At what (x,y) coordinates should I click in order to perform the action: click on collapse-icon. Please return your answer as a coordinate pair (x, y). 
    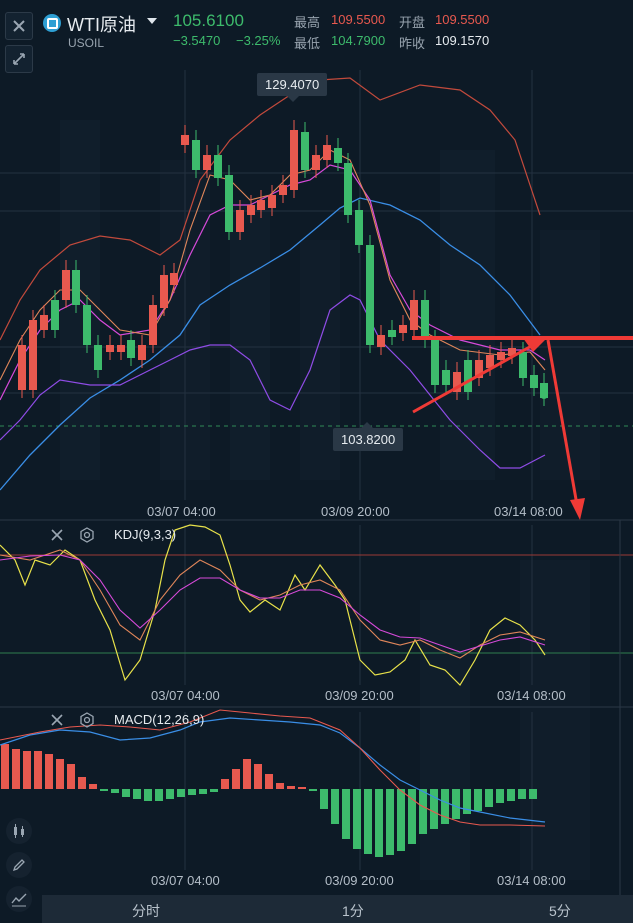
    Looking at the image, I should click on (19, 59).